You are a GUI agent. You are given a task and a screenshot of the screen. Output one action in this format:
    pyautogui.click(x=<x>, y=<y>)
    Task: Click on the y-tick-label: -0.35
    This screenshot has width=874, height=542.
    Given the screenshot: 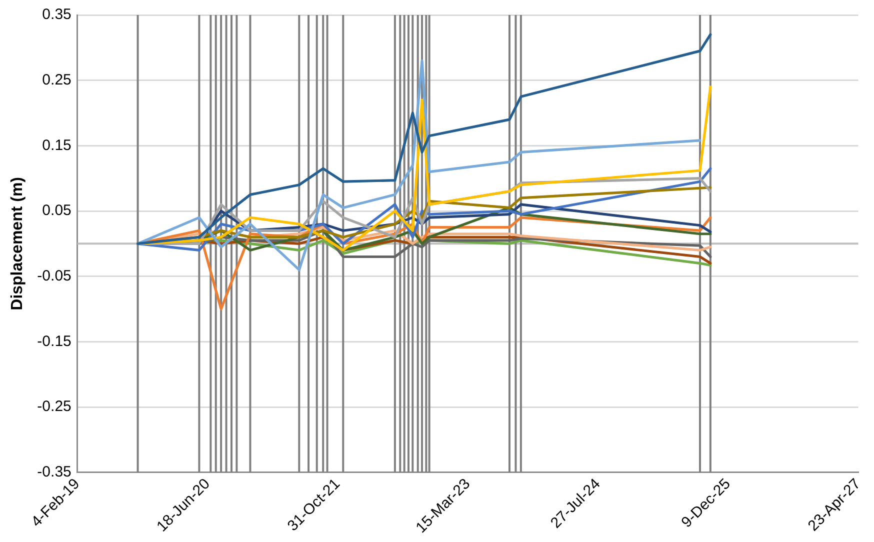 What is the action you would take?
    pyautogui.click(x=54, y=471)
    